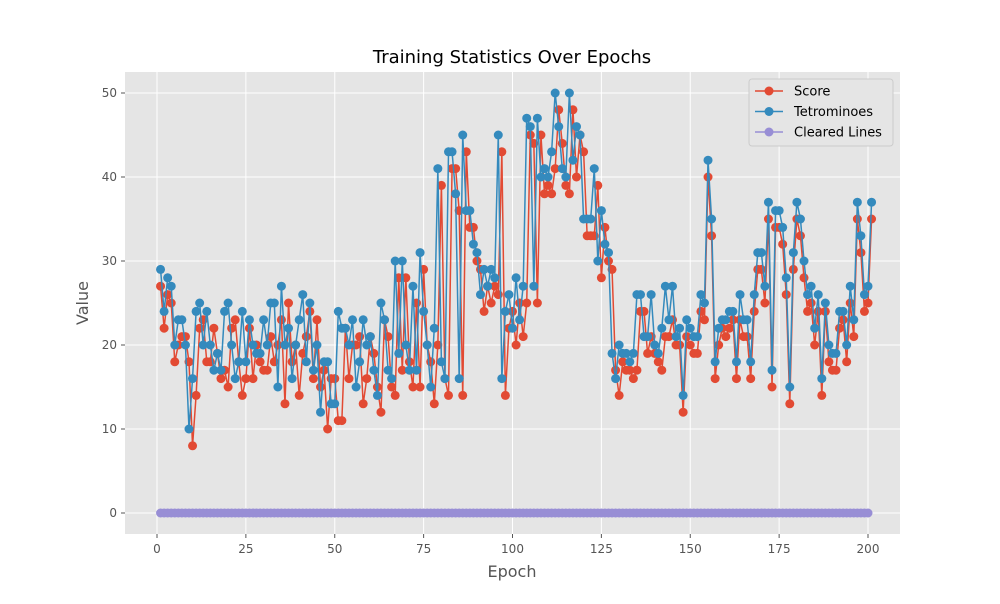 This screenshot has height=604, width=1000. Describe the element at coordinates (334, 549) in the screenshot. I see `x-tick-label: 50` at that location.